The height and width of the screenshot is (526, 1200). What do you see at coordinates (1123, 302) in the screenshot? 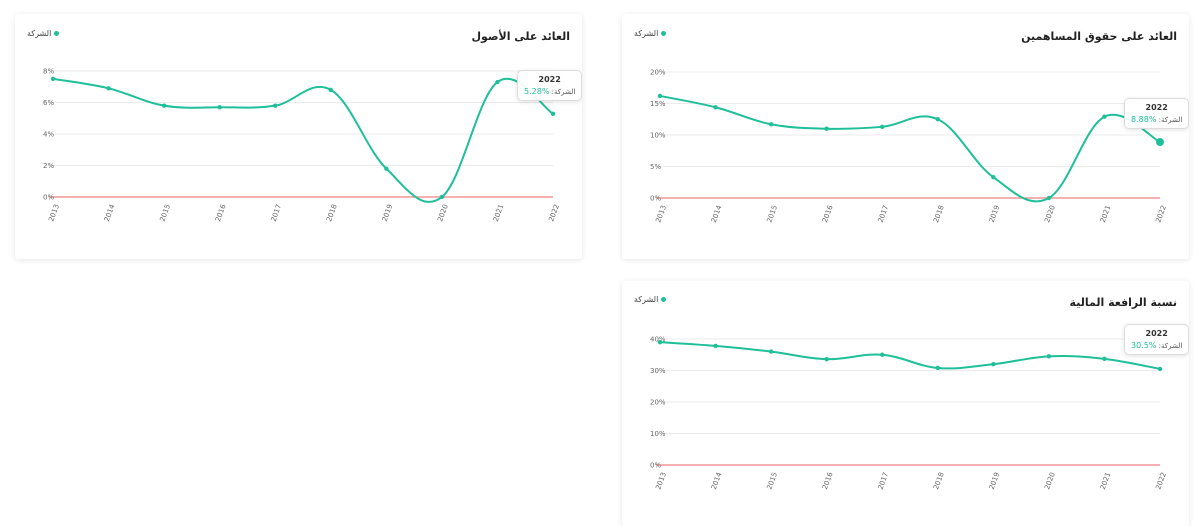
I see `chart-title: نسبة الرافعة المالية` at bounding box center [1123, 302].